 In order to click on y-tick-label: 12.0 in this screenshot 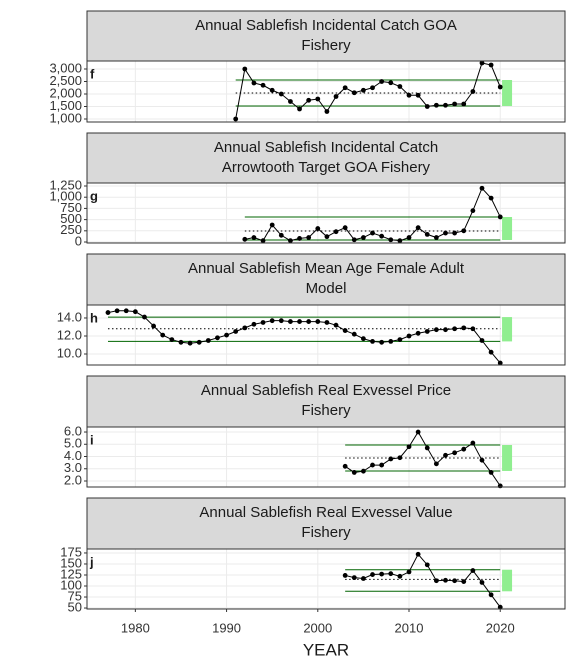, I will do `click(69, 334)`.